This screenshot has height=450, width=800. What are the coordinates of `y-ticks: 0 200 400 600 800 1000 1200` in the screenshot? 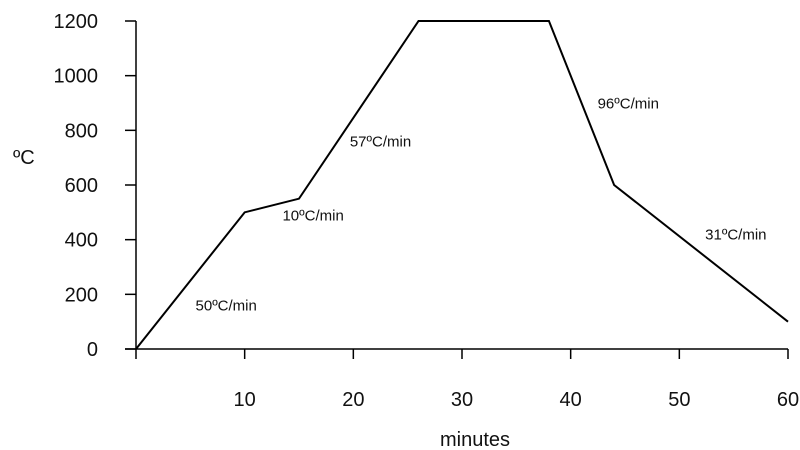 It's located at (95, 186).